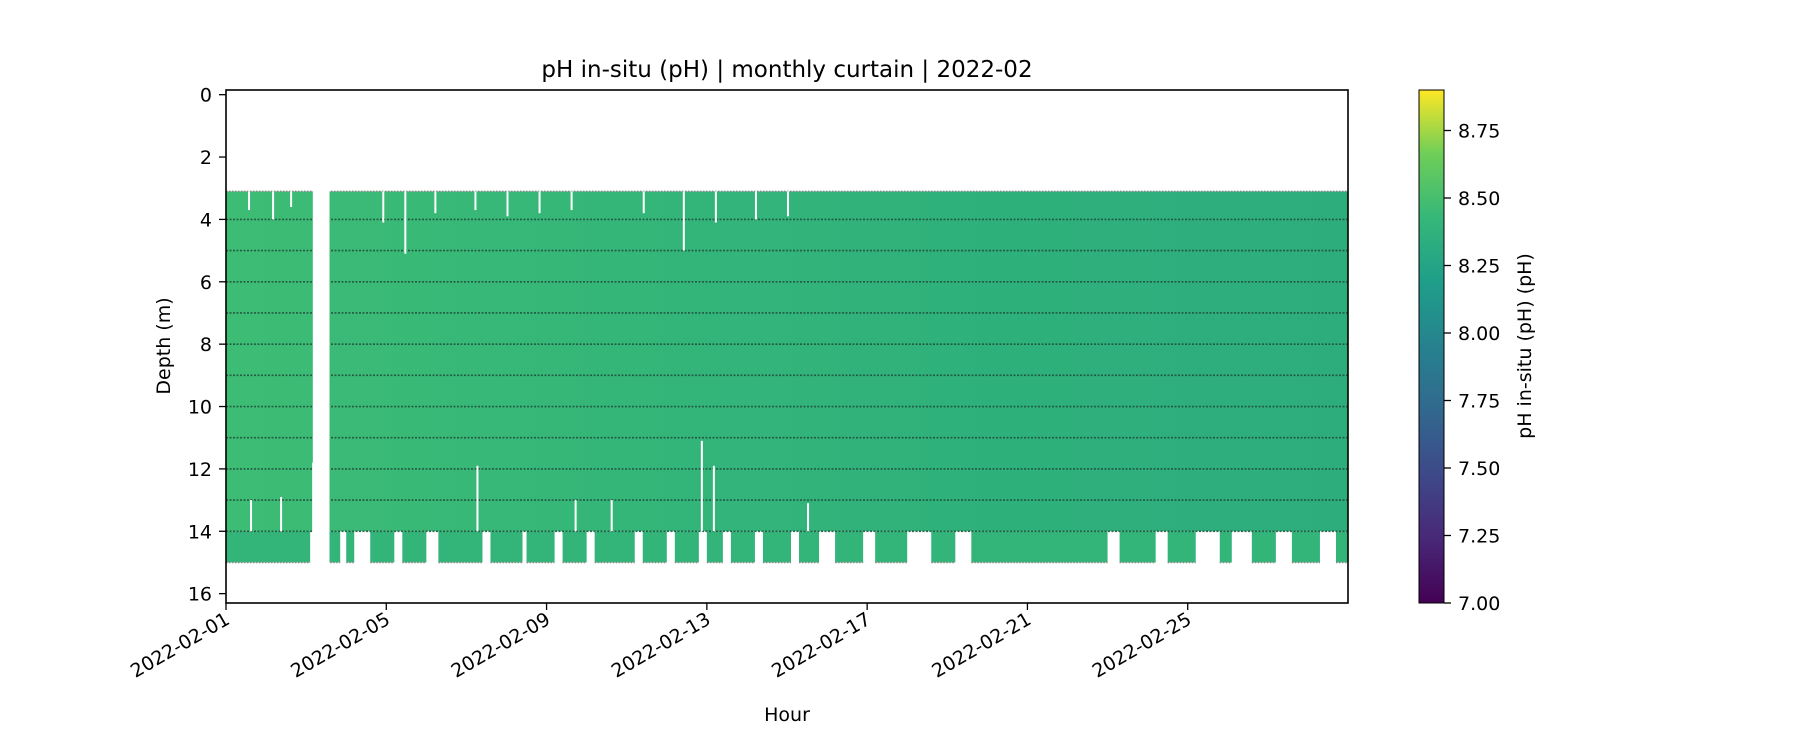  What do you see at coordinates (1479, 334) in the screenshot?
I see `colorbar-tick-label: 8.00` at bounding box center [1479, 334].